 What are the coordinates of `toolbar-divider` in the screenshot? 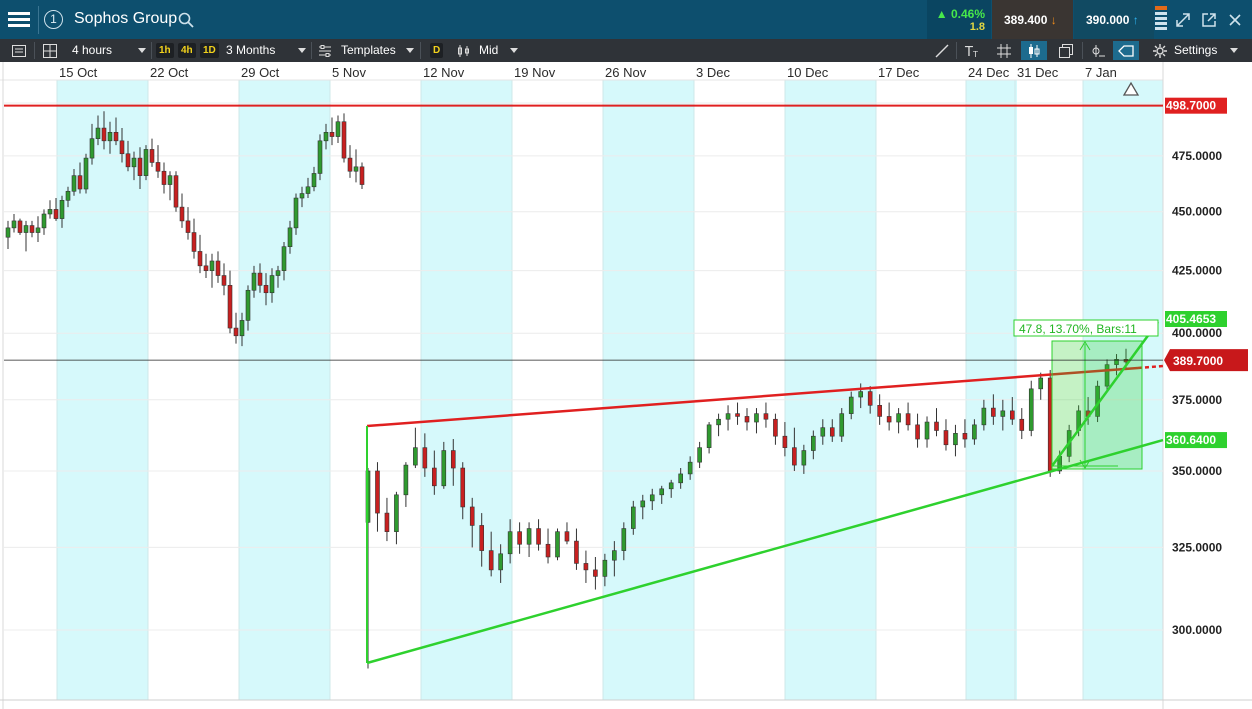 It's located at (151, 50).